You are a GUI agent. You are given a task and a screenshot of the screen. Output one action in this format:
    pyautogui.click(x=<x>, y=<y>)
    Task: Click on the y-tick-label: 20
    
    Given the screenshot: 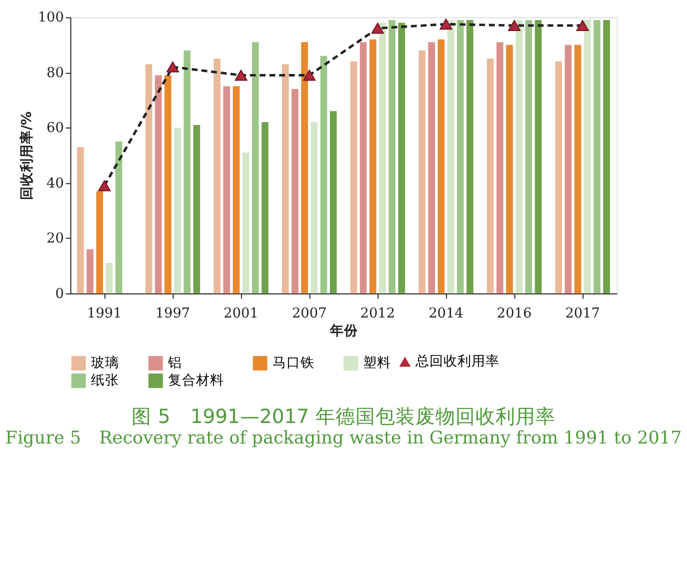 What is the action you would take?
    pyautogui.click(x=55, y=238)
    